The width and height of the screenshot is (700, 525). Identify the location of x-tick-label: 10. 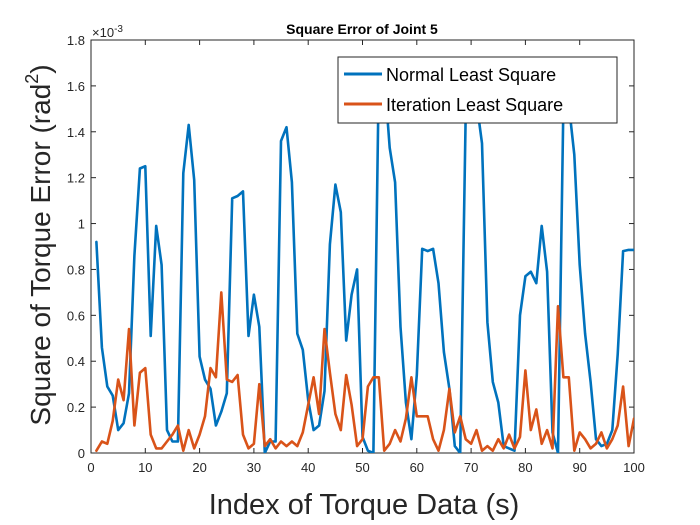
(145, 467).